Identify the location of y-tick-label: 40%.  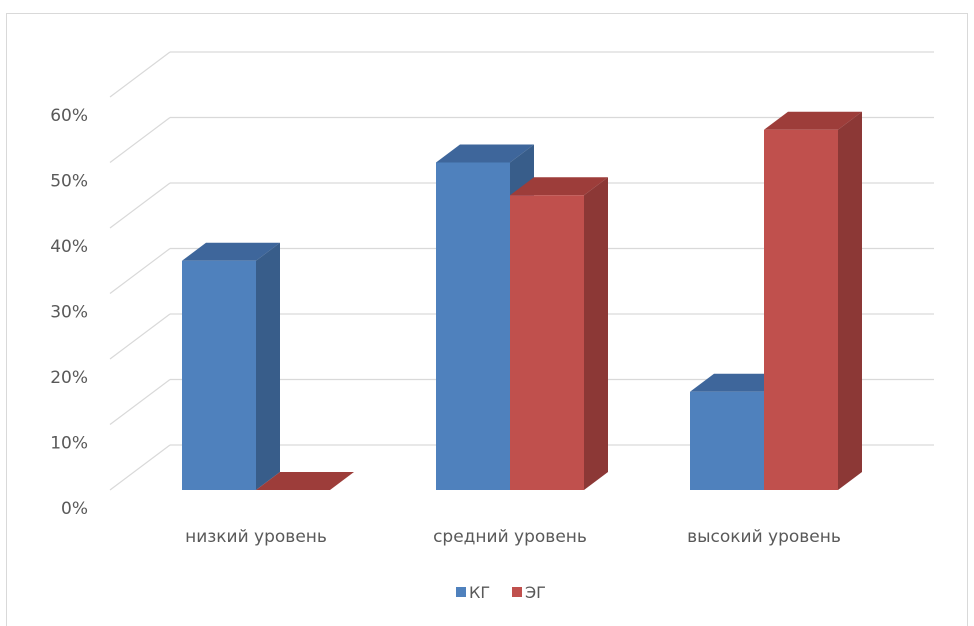
(69, 247).